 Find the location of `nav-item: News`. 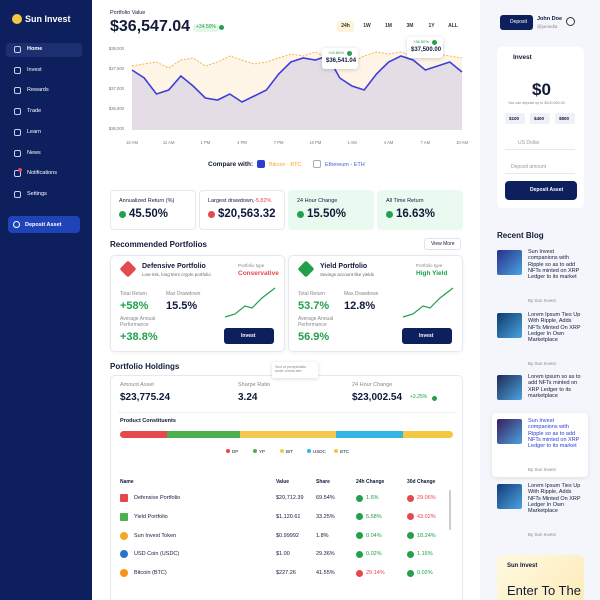

nav-item: News is located at coordinates (34, 152).